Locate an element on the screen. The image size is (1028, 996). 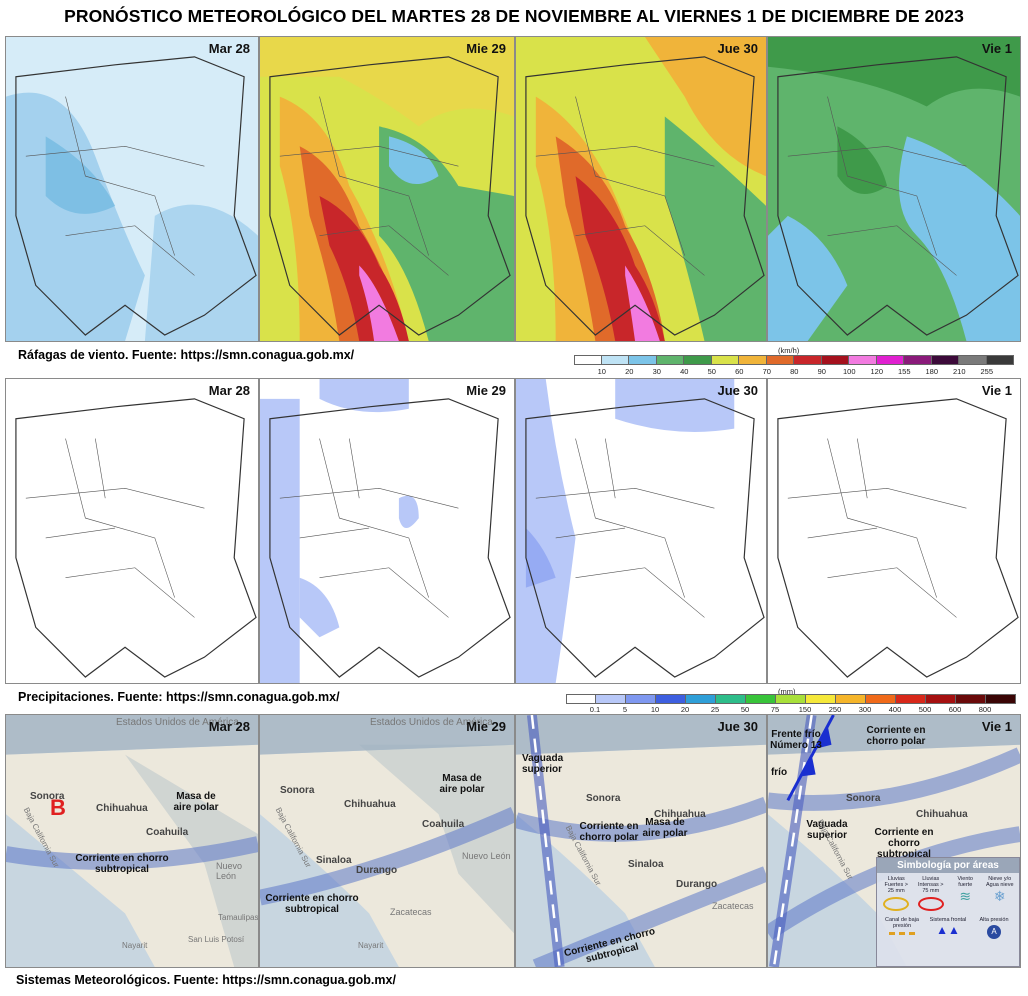
day-label: Jue 30 is located at coordinates (737, 48).